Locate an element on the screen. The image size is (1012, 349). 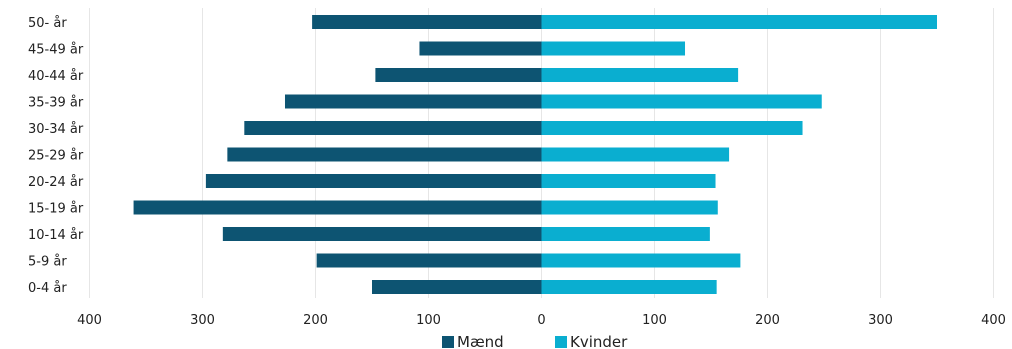
category-label: 25-29 år is located at coordinates (56, 156).